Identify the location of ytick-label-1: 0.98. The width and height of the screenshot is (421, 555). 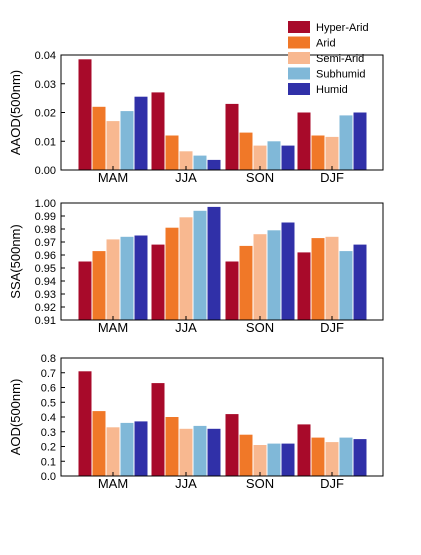
(45, 230).